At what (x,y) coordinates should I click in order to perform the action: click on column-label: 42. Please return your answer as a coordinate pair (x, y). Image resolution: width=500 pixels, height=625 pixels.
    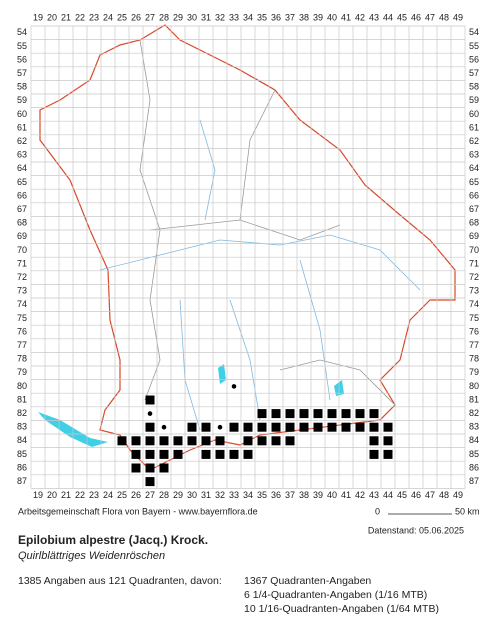
    Looking at the image, I should click on (360, 17).